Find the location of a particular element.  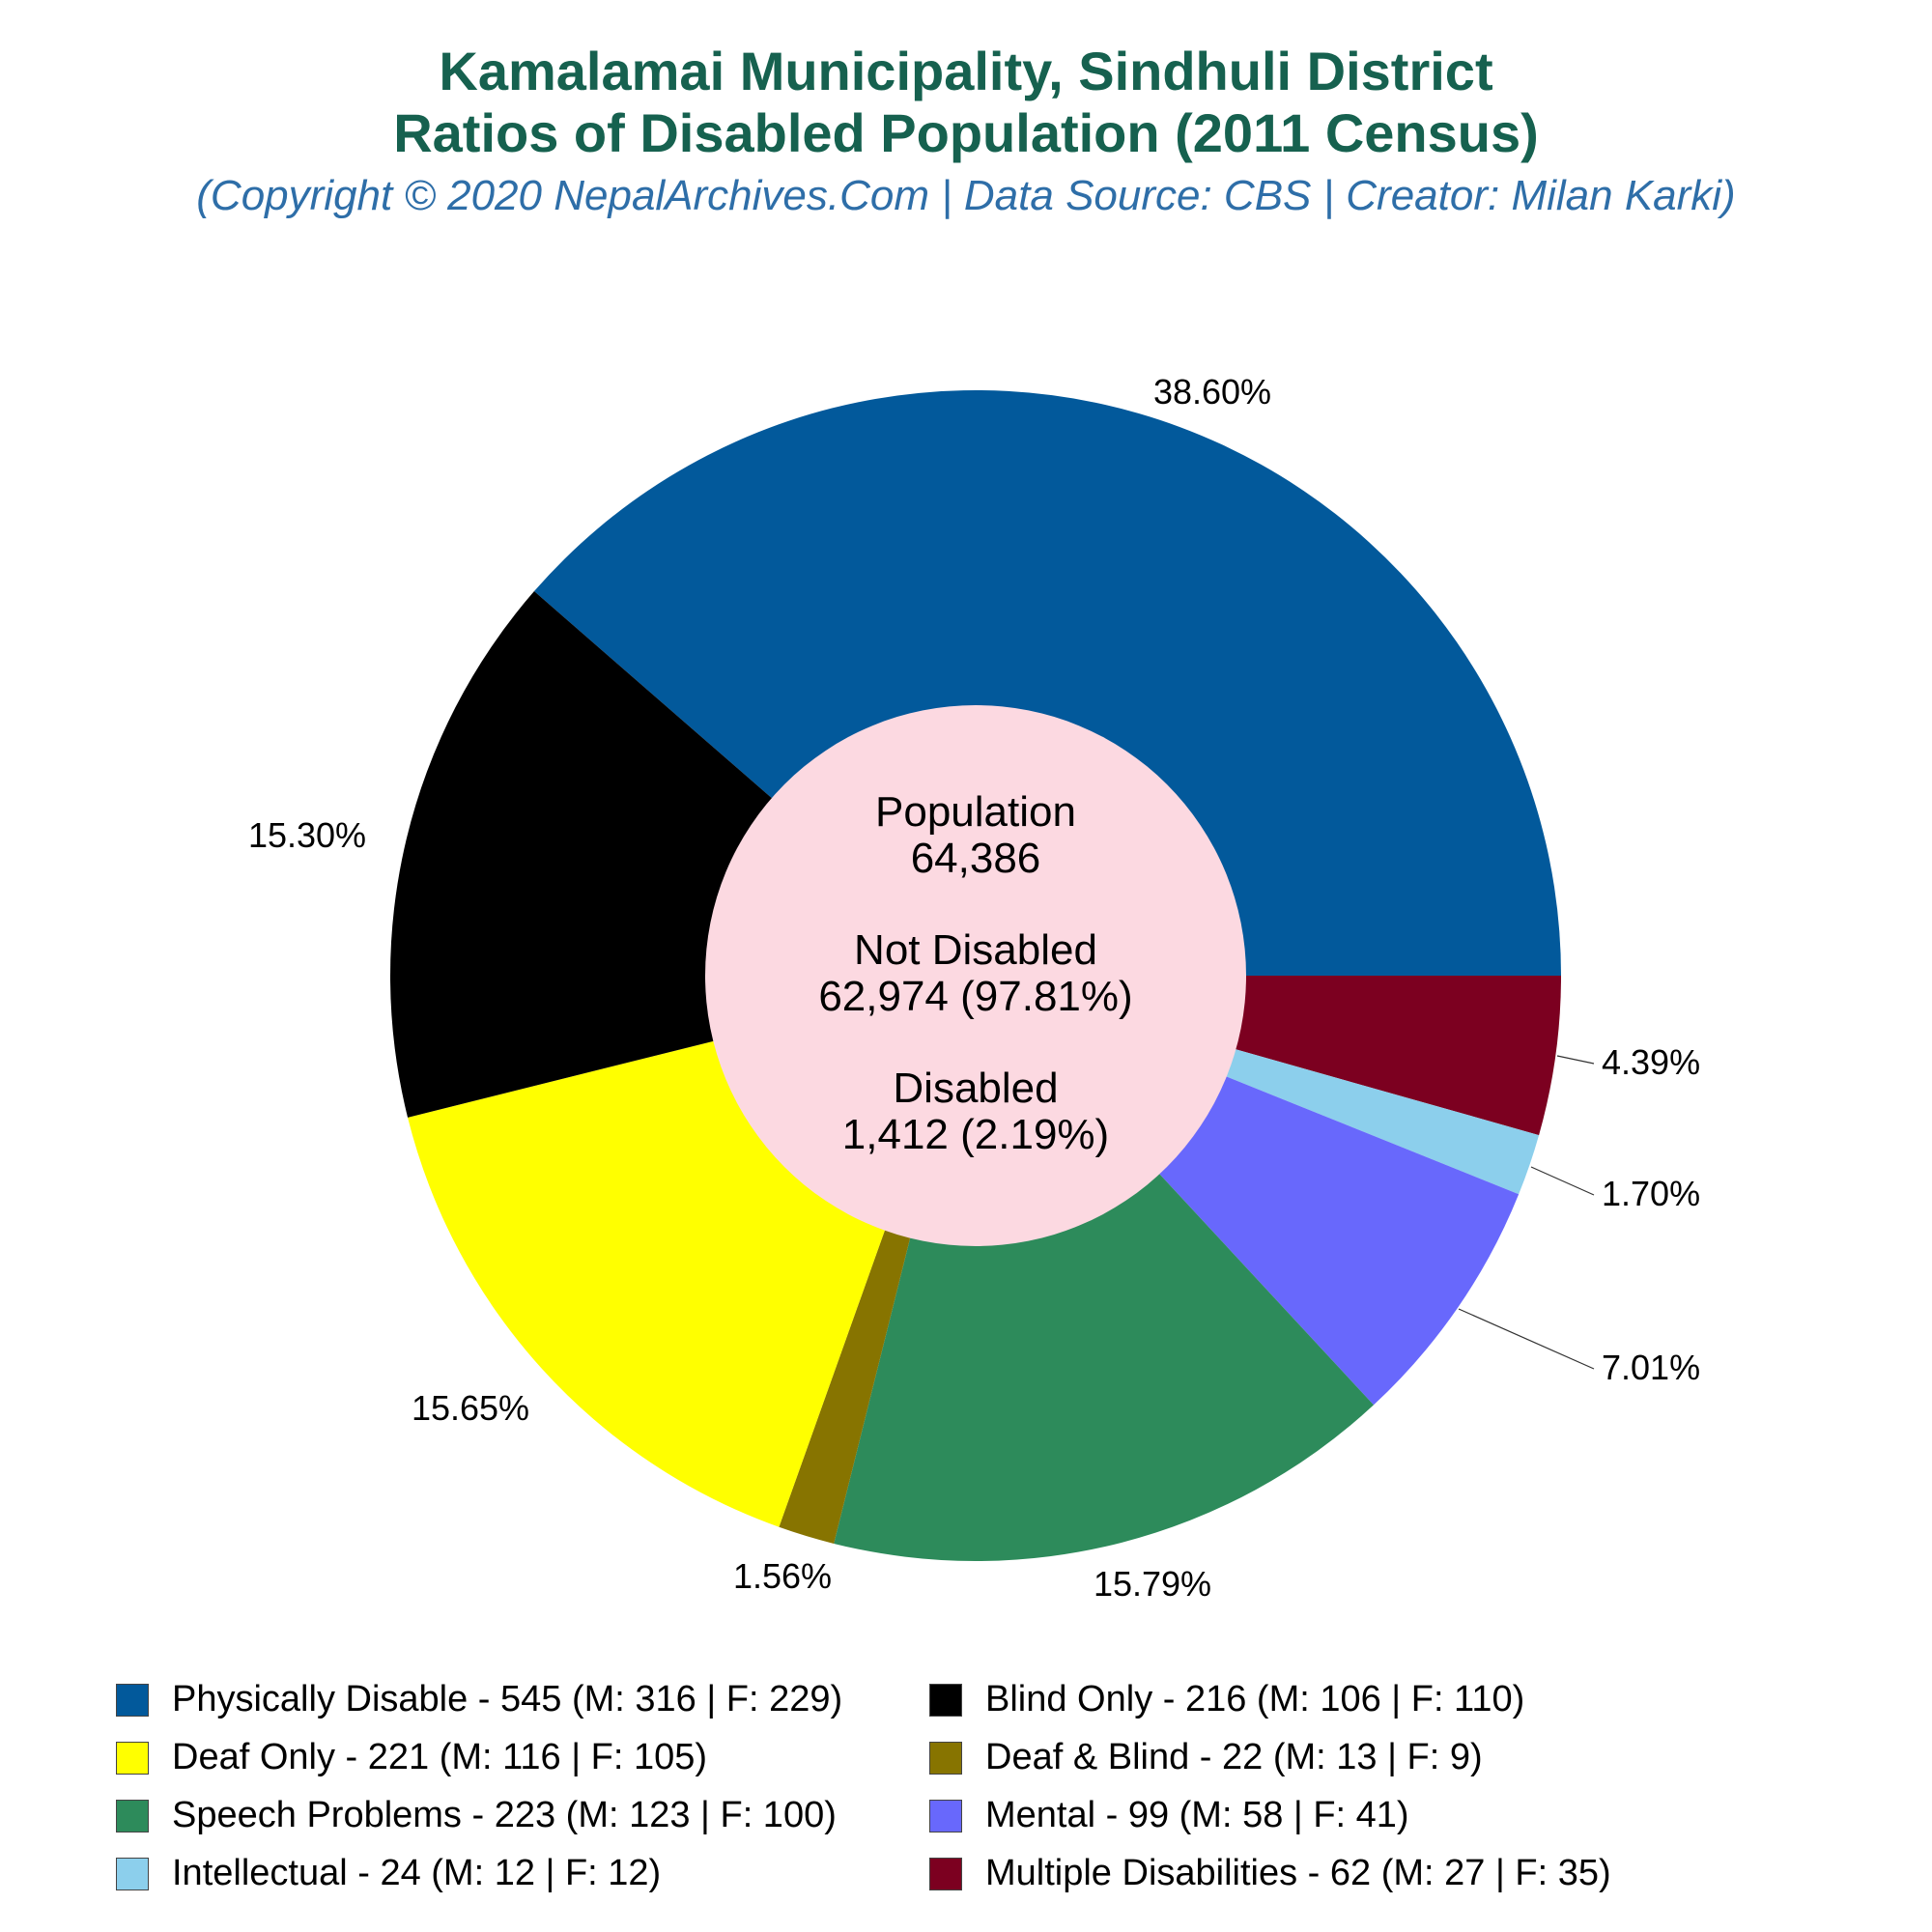

percent-label: 15.79% is located at coordinates (1152, 1584).